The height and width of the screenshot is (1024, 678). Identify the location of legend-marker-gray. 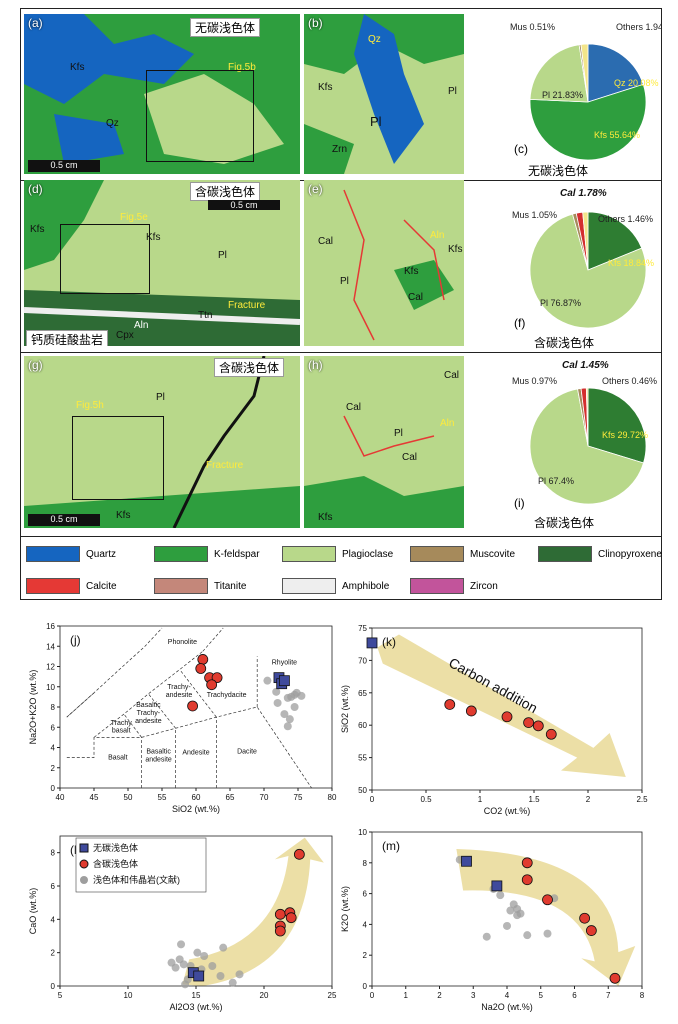
(84, 880).